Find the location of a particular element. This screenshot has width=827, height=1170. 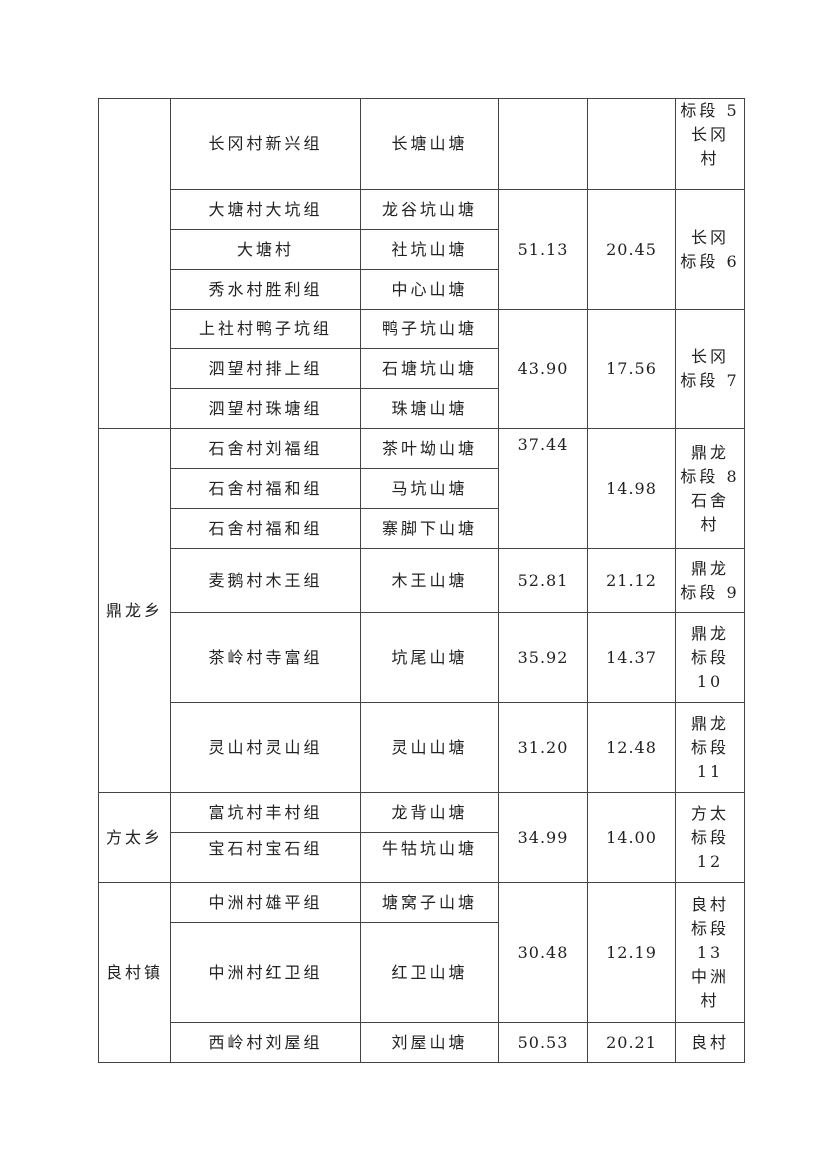

section-line: 标段 7 is located at coordinates (710, 380).